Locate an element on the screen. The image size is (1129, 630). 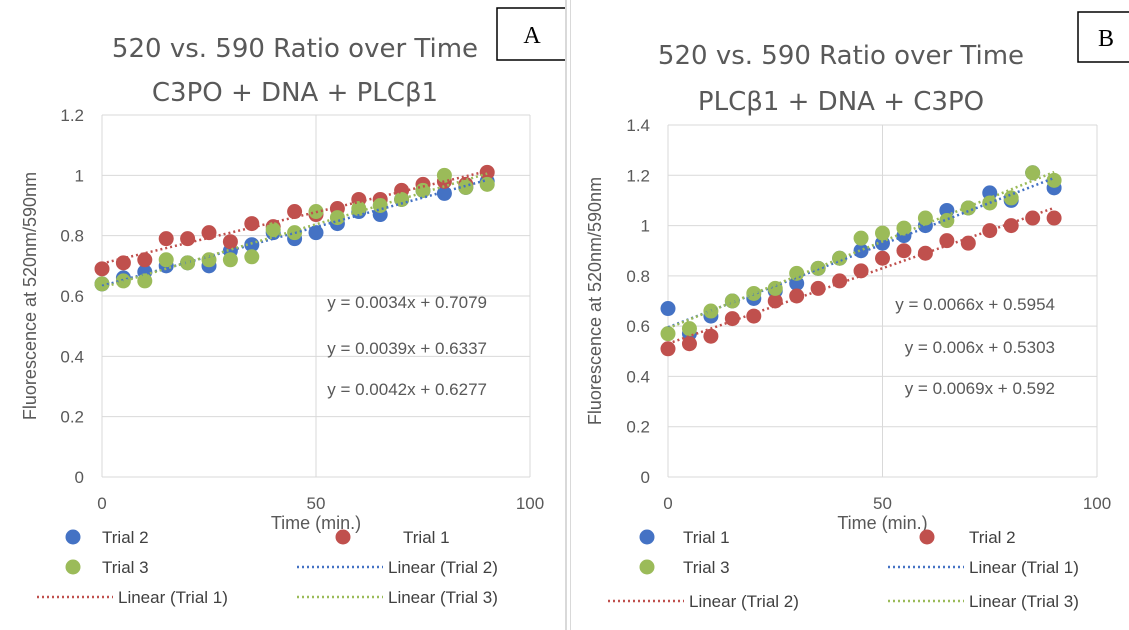
trendline-equation: y = 0.0069x + 0.592 is located at coordinates (980, 388).